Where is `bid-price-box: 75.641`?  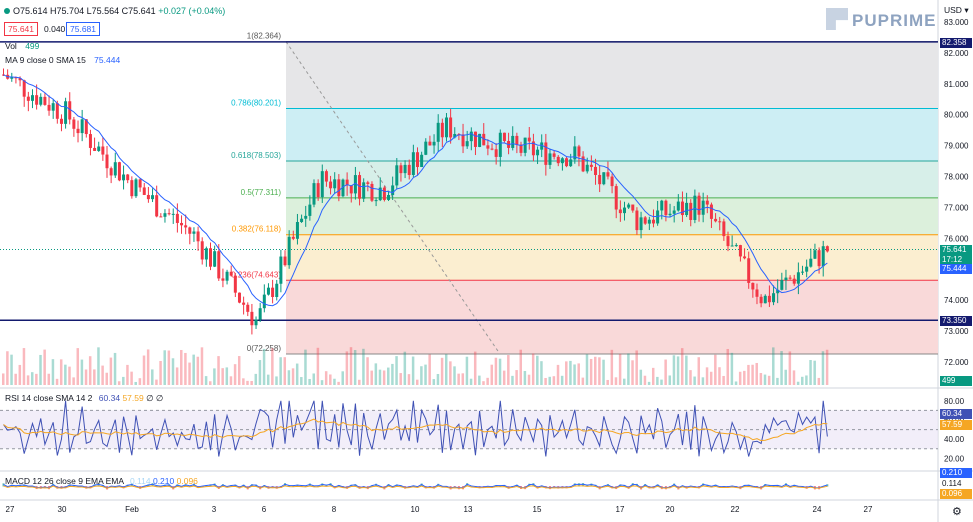
bid-price-box: 75.641 is located at coordinates (21, 29).